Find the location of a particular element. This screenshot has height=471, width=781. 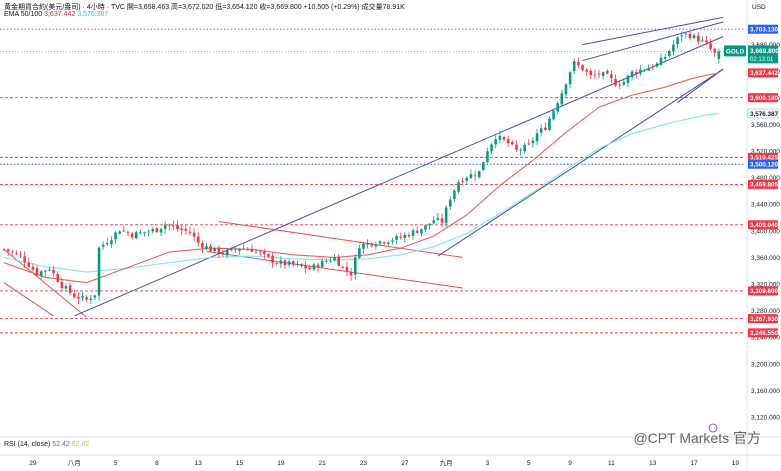

x-tick-label: 11 is located at coordinates (611, 463).